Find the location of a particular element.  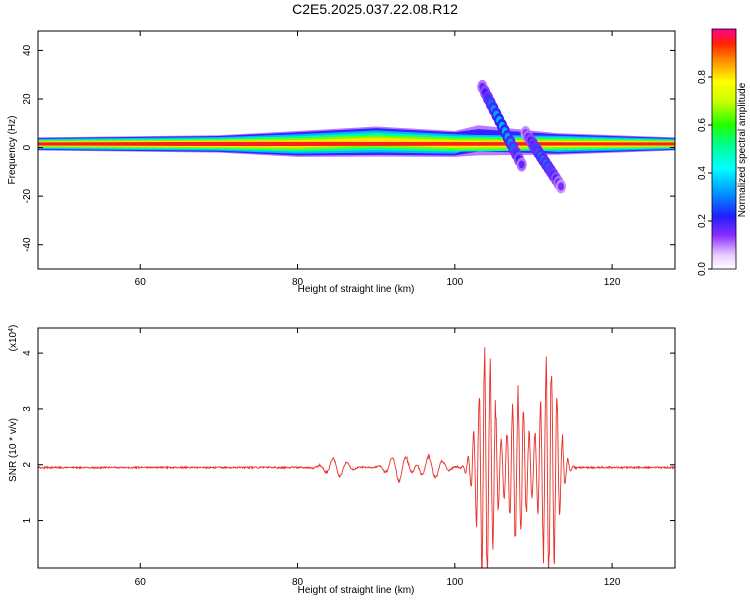

y-tick-label: 0 is located at coordinates (27, 147).